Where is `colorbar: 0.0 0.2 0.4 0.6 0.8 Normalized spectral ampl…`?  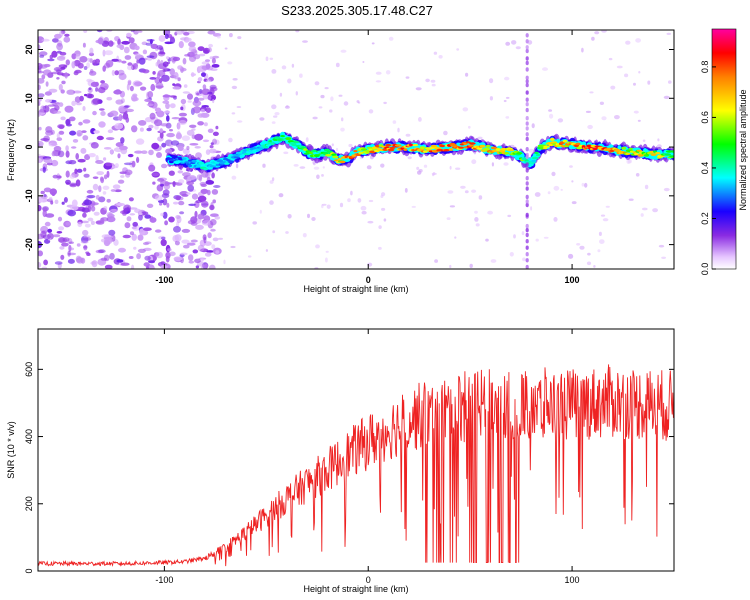
colorbar: 0.0 0.2 0.4 0.6 0.8 Normalized spectral ampl… is located at coordinates (724, 151).